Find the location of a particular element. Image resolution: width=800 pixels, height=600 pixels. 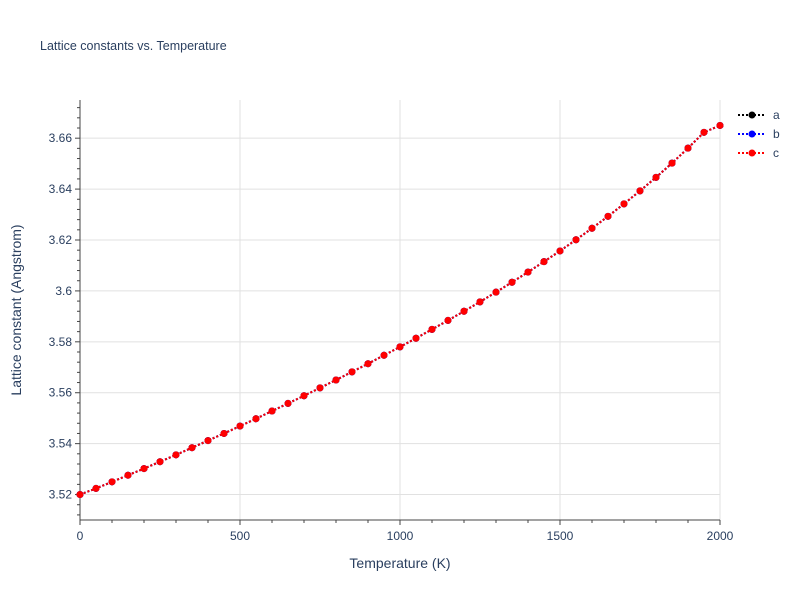

legend-marker-c is located at coordinates (752, 153).